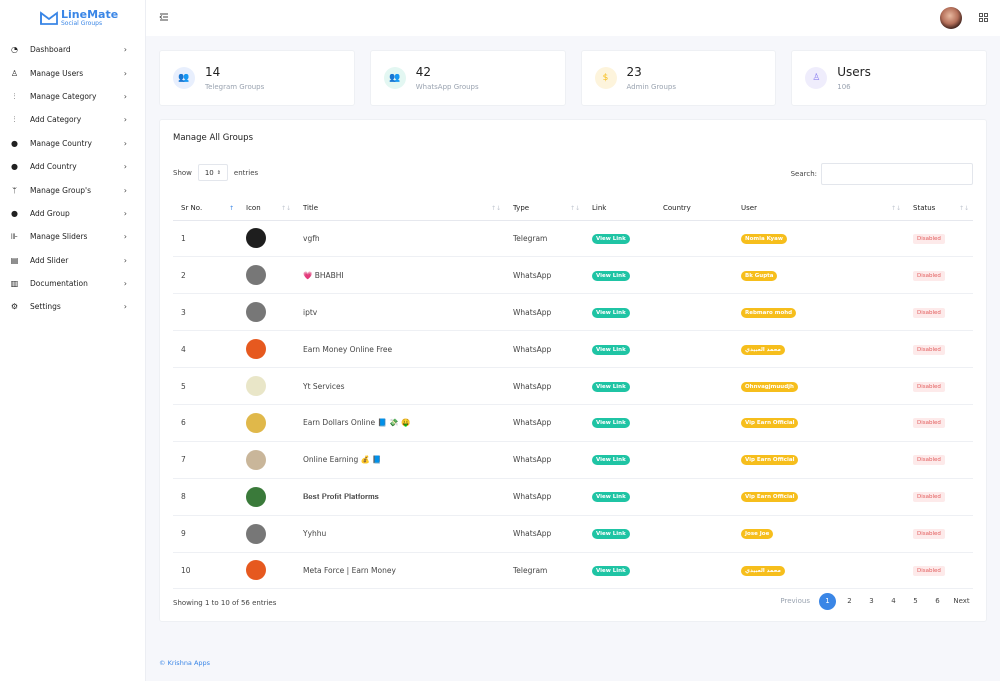  I want to click on user-avatar, so click(951, 18).